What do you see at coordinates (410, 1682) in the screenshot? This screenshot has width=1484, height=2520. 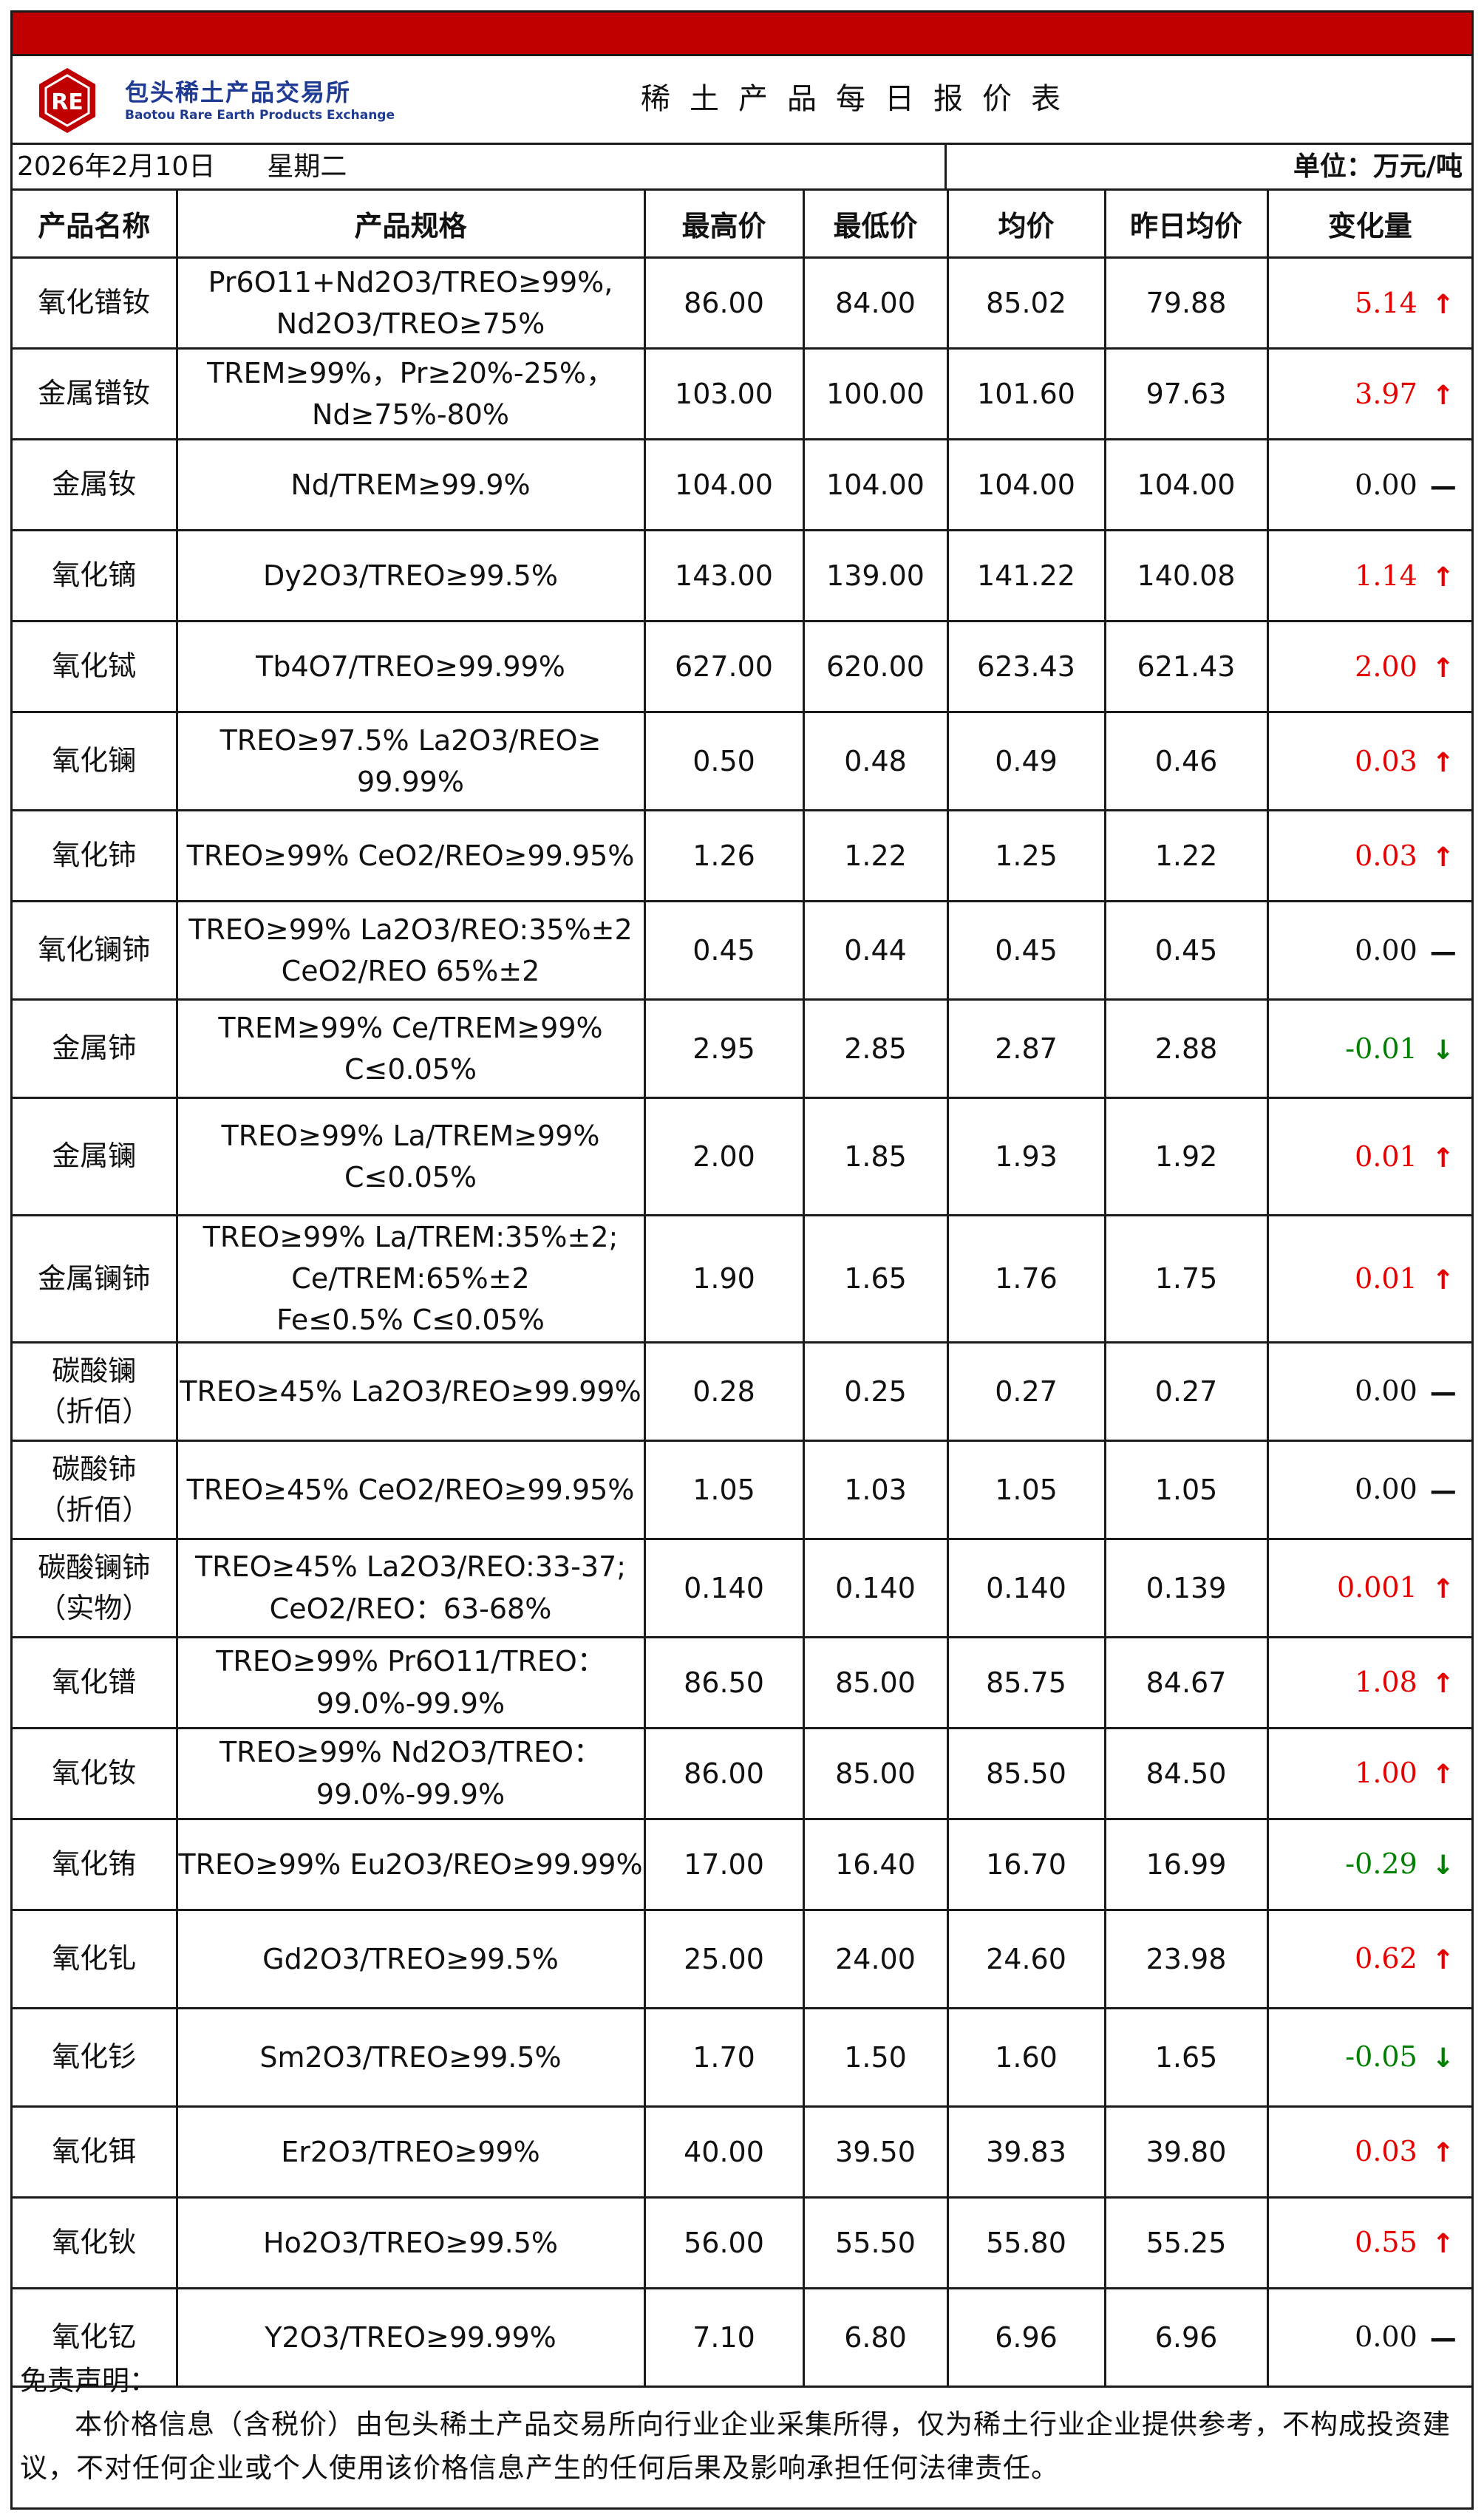 I see `product-spec: TREO≥99% Pr6O11/TREO： 99.0%-99.9%` at bounding box center [410, 1682].